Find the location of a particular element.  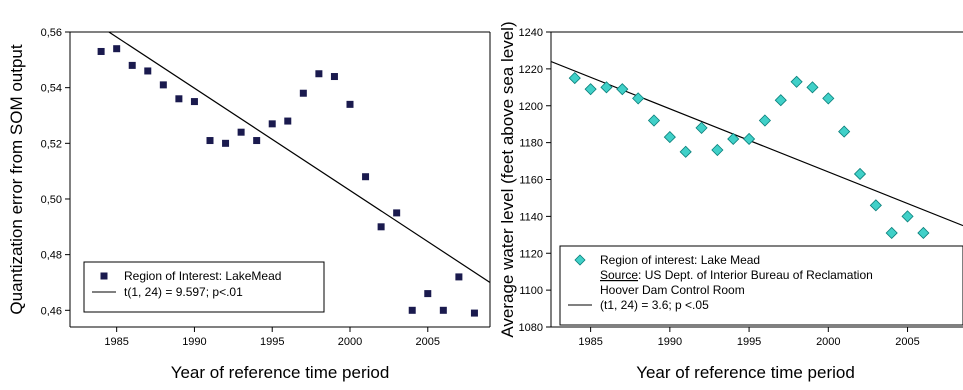

y-tick-label: 1120 is located at coordinates (531, 254).